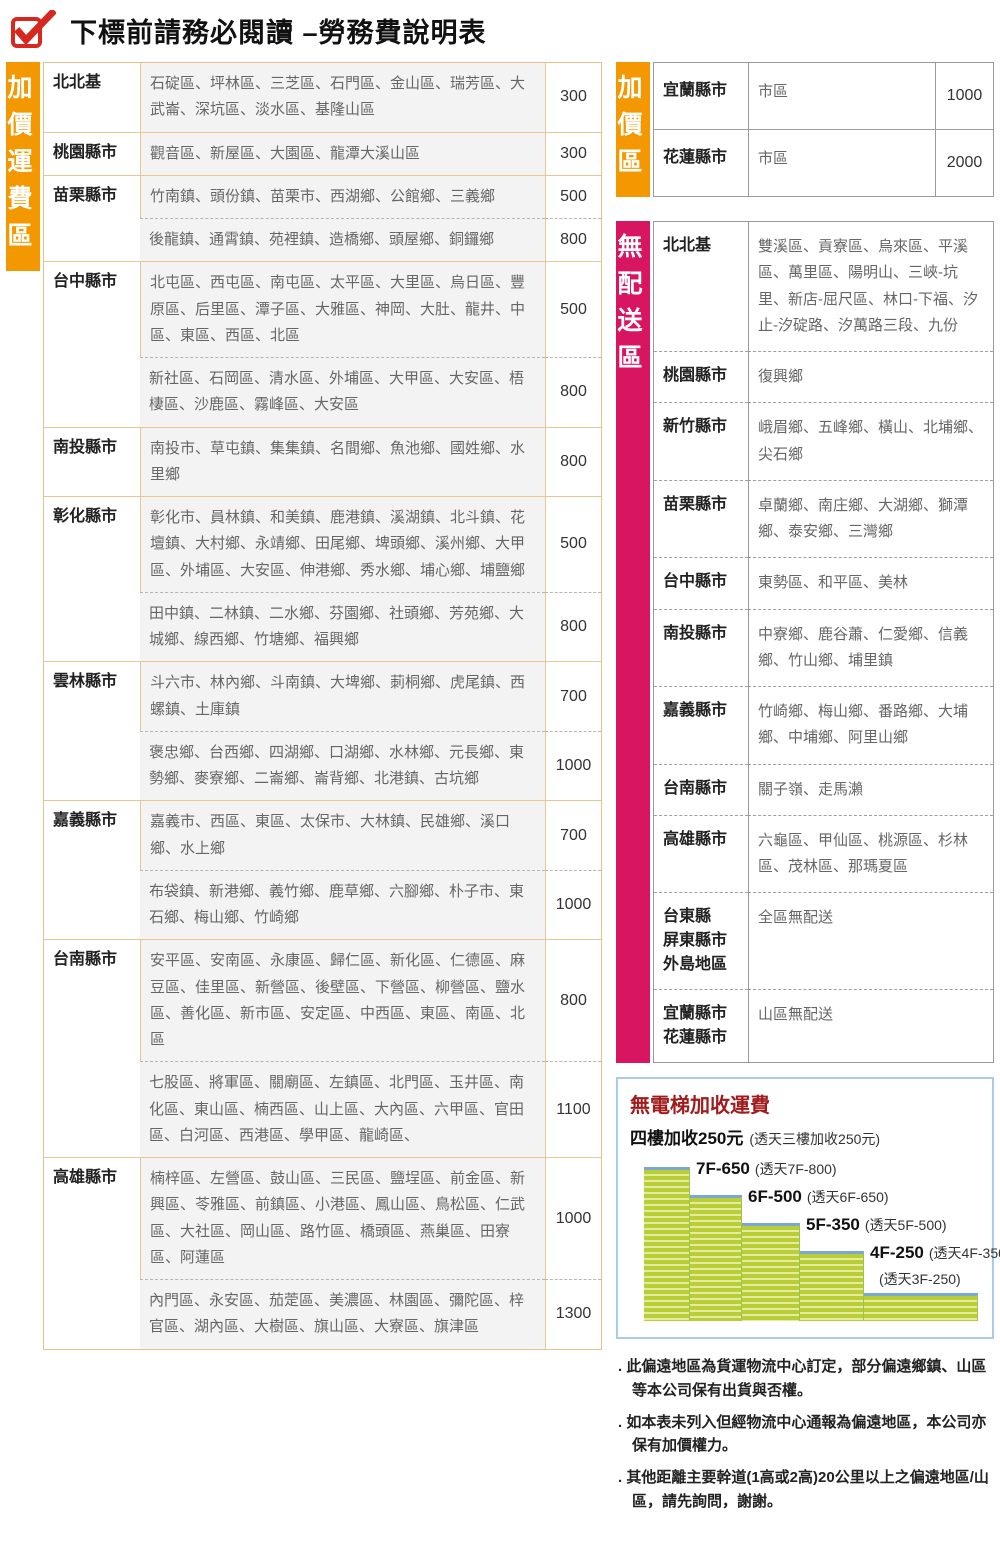 This screenshot has height=1549, width=1000. What do you see at coordinates (701, 441) in the screenshot?
I see `county-cell: 新竹縣市` at bounding box center [701, 441].